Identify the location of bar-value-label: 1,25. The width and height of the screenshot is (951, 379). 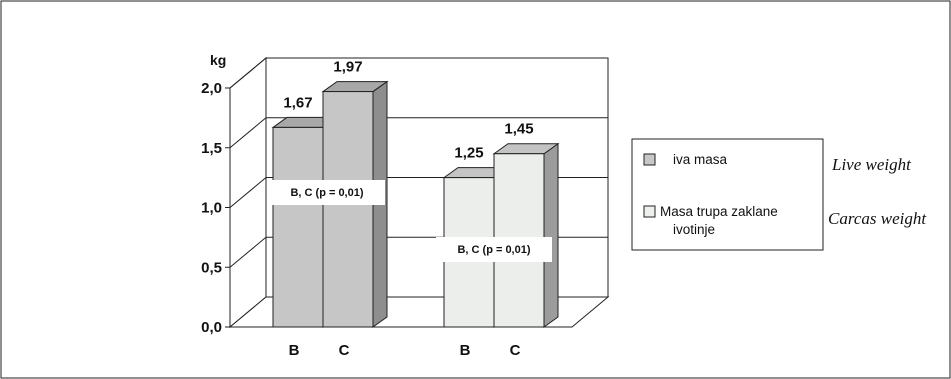
(468, 153).